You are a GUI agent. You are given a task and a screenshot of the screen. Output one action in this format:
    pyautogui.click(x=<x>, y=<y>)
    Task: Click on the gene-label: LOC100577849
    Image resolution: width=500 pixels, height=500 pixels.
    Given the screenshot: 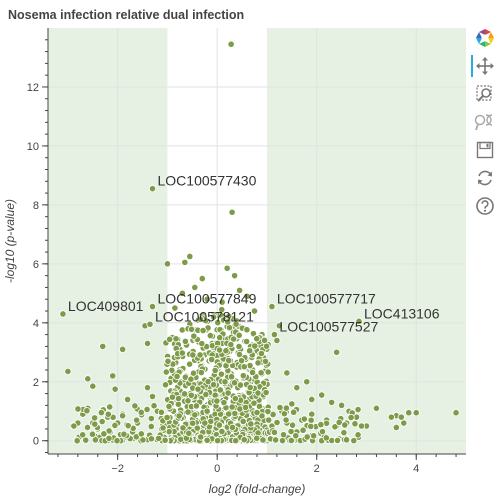 What is the action you would take?
    pyautogui.click(x=207, y=299)
    